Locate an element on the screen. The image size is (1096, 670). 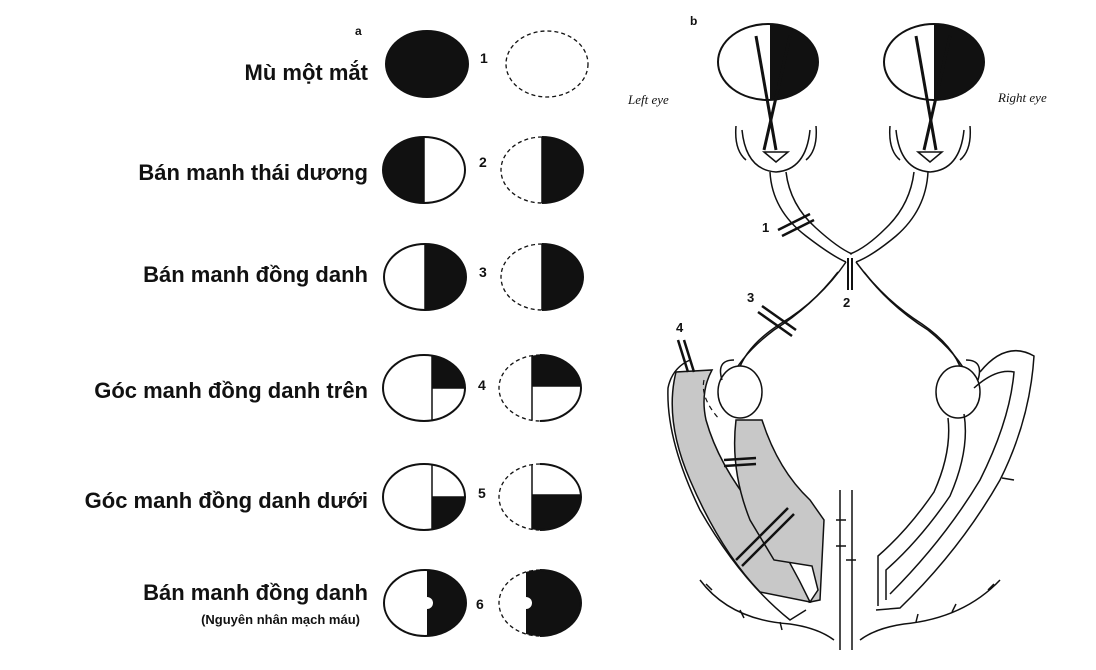
row-number-5: 5 is located at coordinates (482, 493).